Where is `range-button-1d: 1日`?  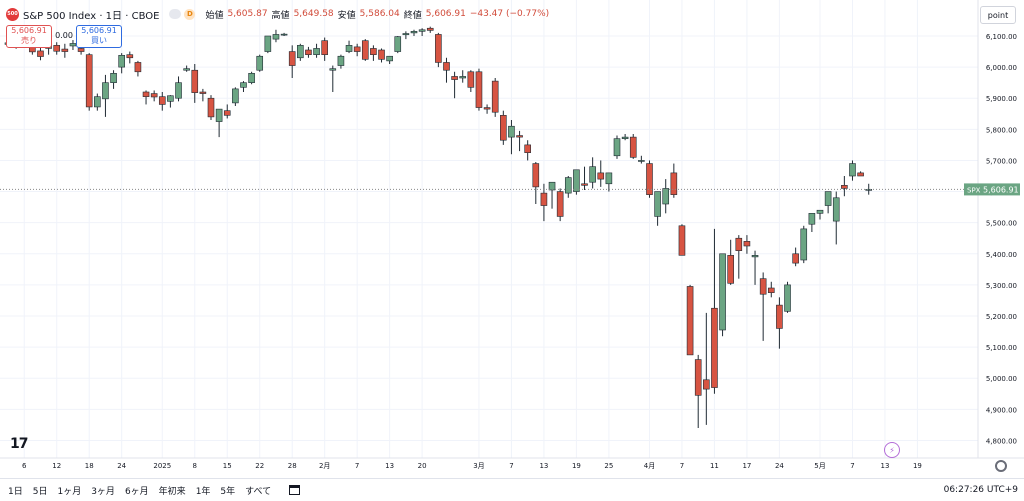 range-button-1d: 1日 is located at coordinates (15, 491).